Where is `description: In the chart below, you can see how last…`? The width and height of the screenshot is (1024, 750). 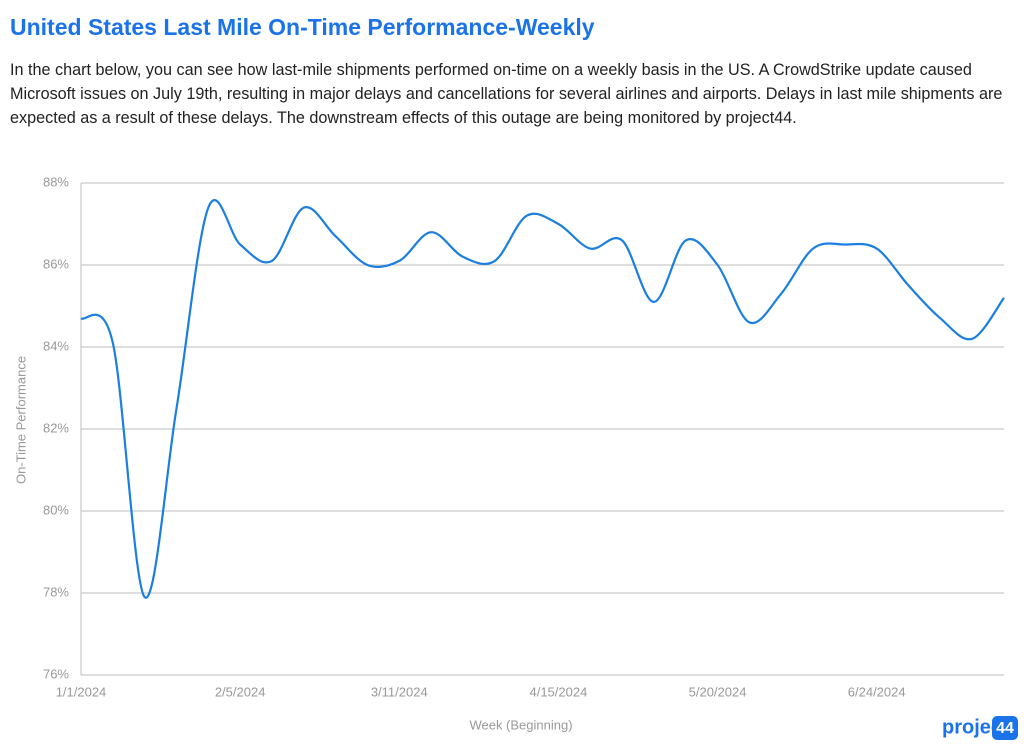 description: In the chart below, you can see how last… is located at coordinates (506, 94).